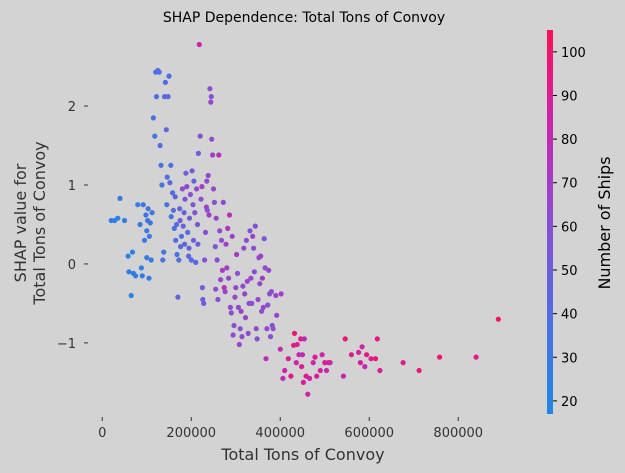 The width and height of the screenshot is (625, 473). I want to click on colorbar-label-group: Number of Ships, so click(604, 222).